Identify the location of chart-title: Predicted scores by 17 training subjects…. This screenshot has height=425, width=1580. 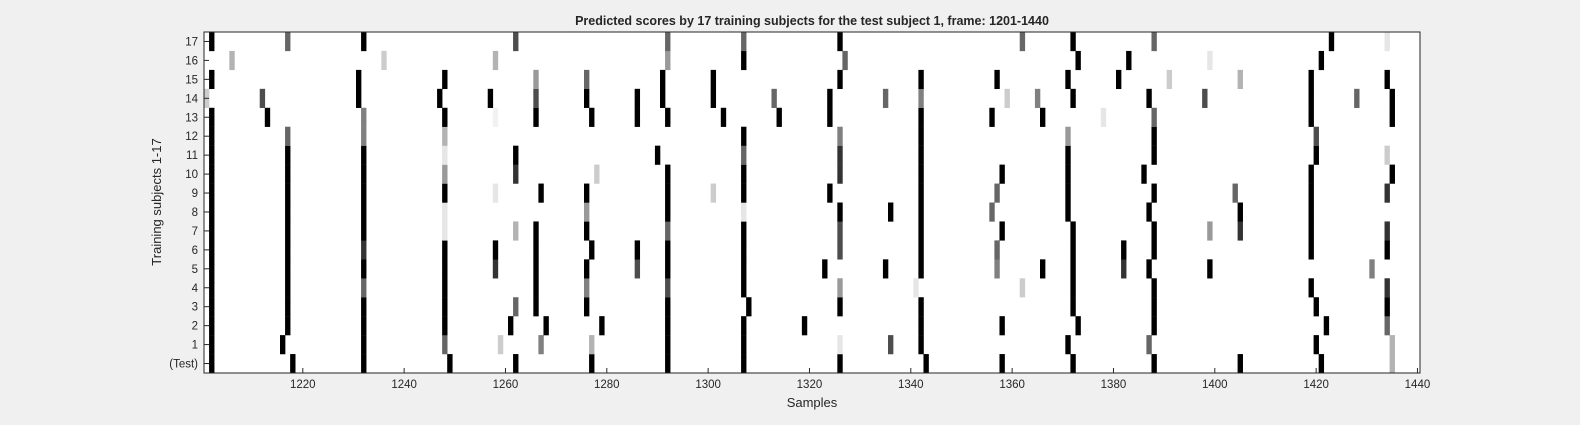
(812, 21).